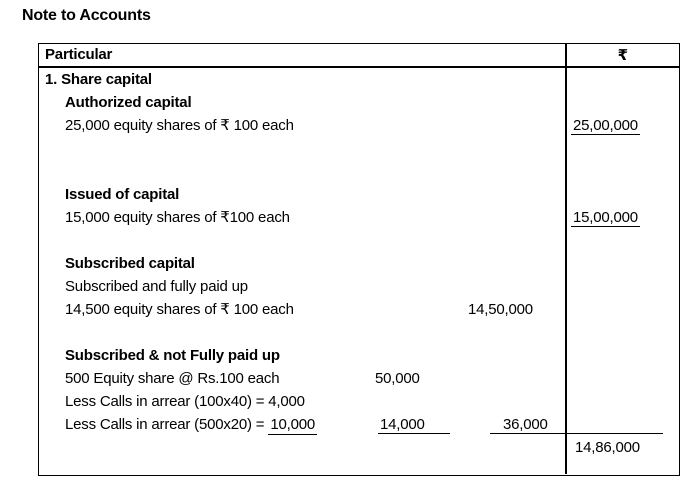 The image size is (699, 495). I want to click on table-line: Less Calls in arrear (100x40) = 4,000, so click(359, 402).